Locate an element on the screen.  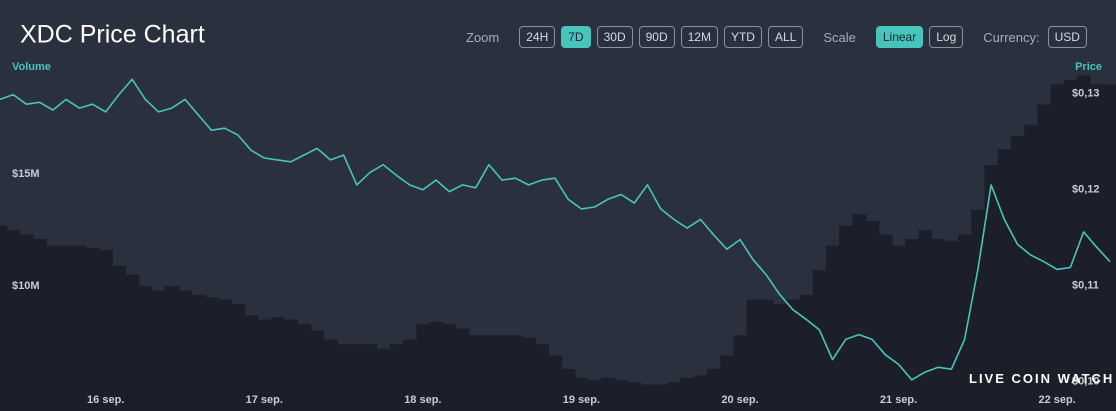
zoom-button: 90D is located at coordinates (656, 37).